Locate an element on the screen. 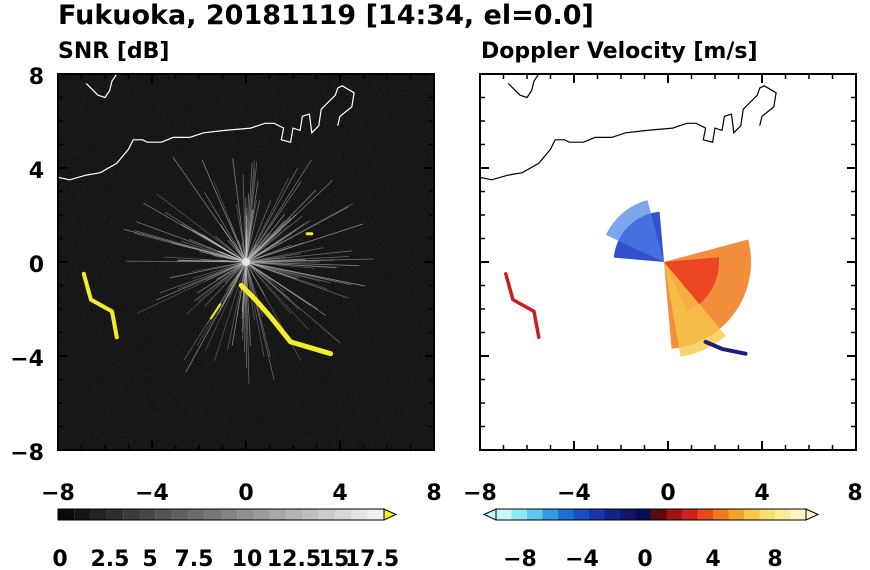  velocity-colorbar-cells is located at coordinates (651, 514).